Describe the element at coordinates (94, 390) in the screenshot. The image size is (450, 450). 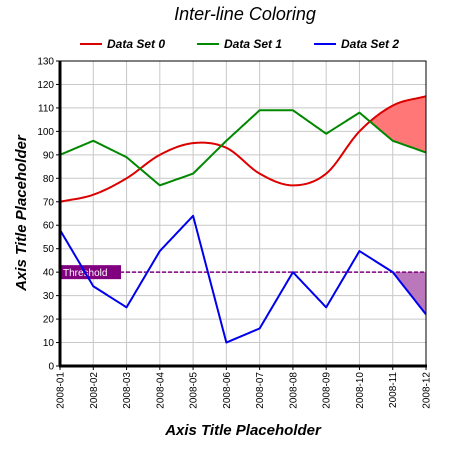
I see `x-tick-label: 2008-02` at that location.